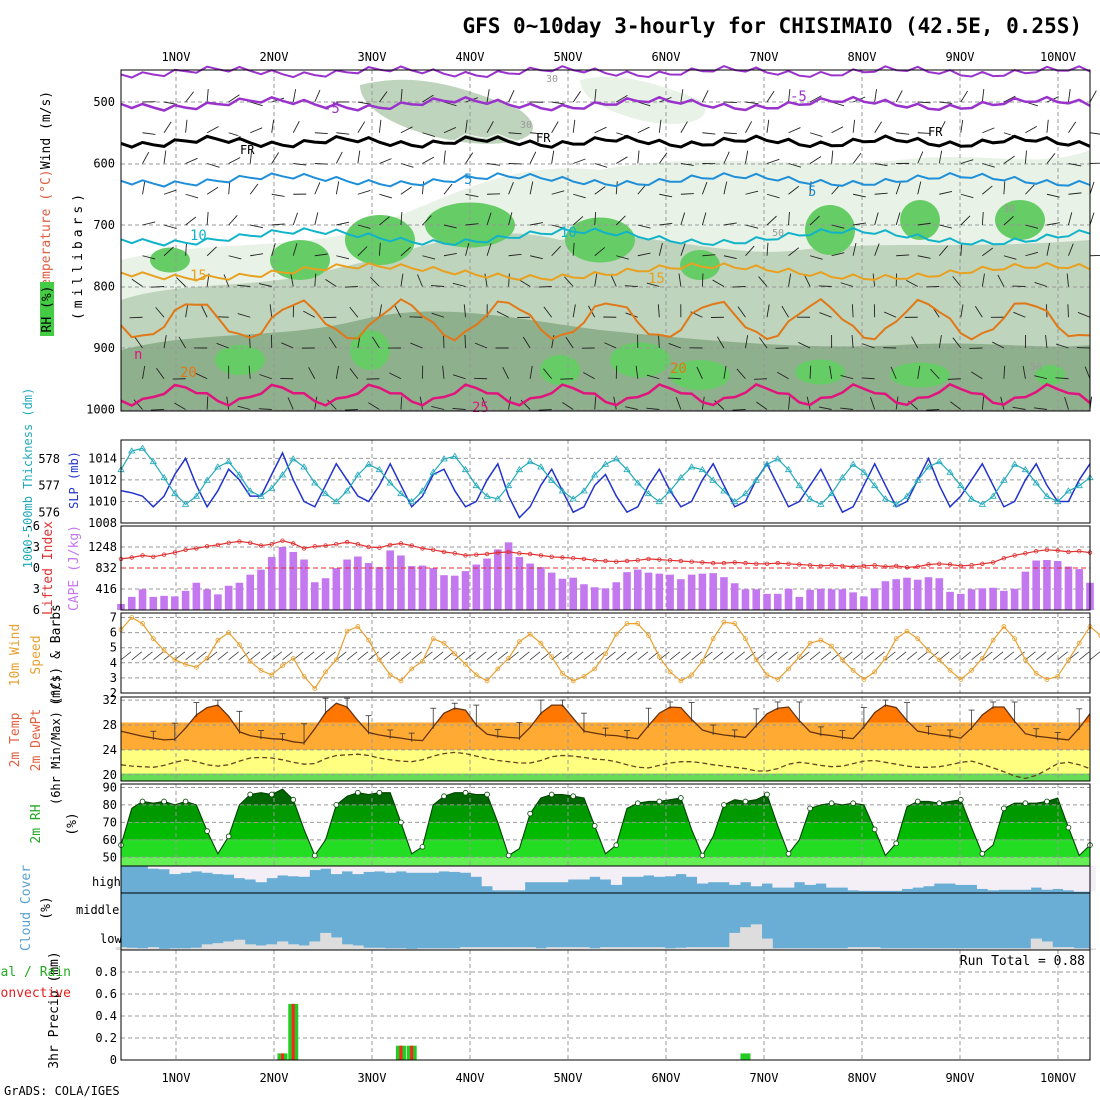 The image size is (1100, 1100). Describe the element at coordinates (605, 822) in the screenshot. I see `rh2m-line` at that location.